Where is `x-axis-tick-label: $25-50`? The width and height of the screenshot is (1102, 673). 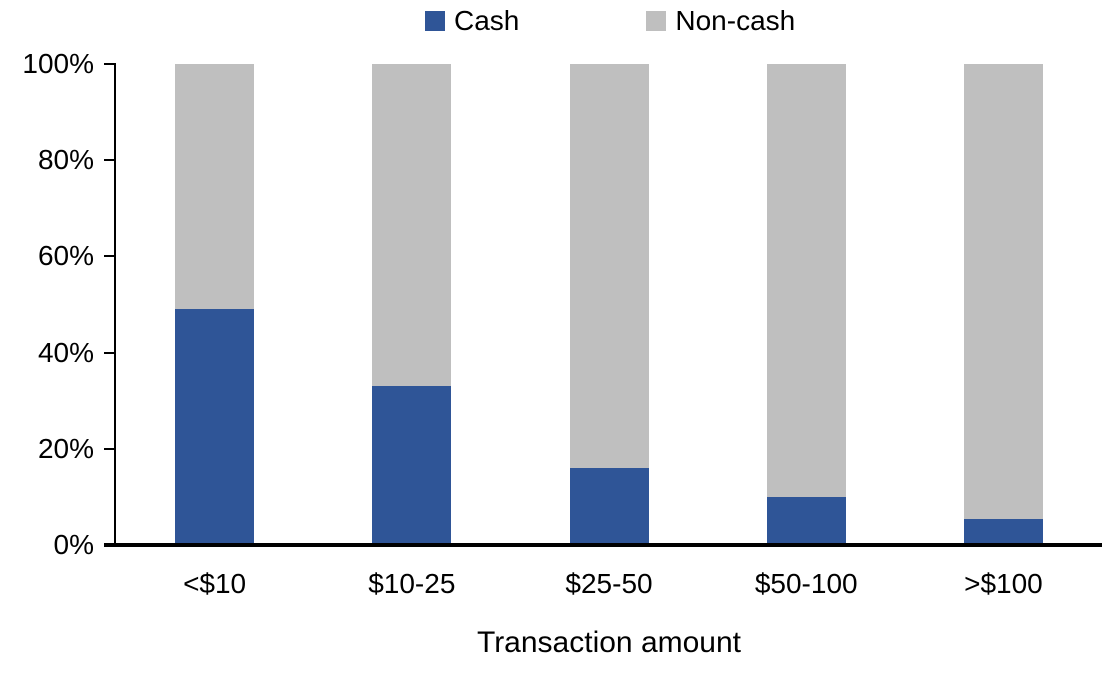 x-axis-tick-label: $25-50 is located at coordinates (609, 583).